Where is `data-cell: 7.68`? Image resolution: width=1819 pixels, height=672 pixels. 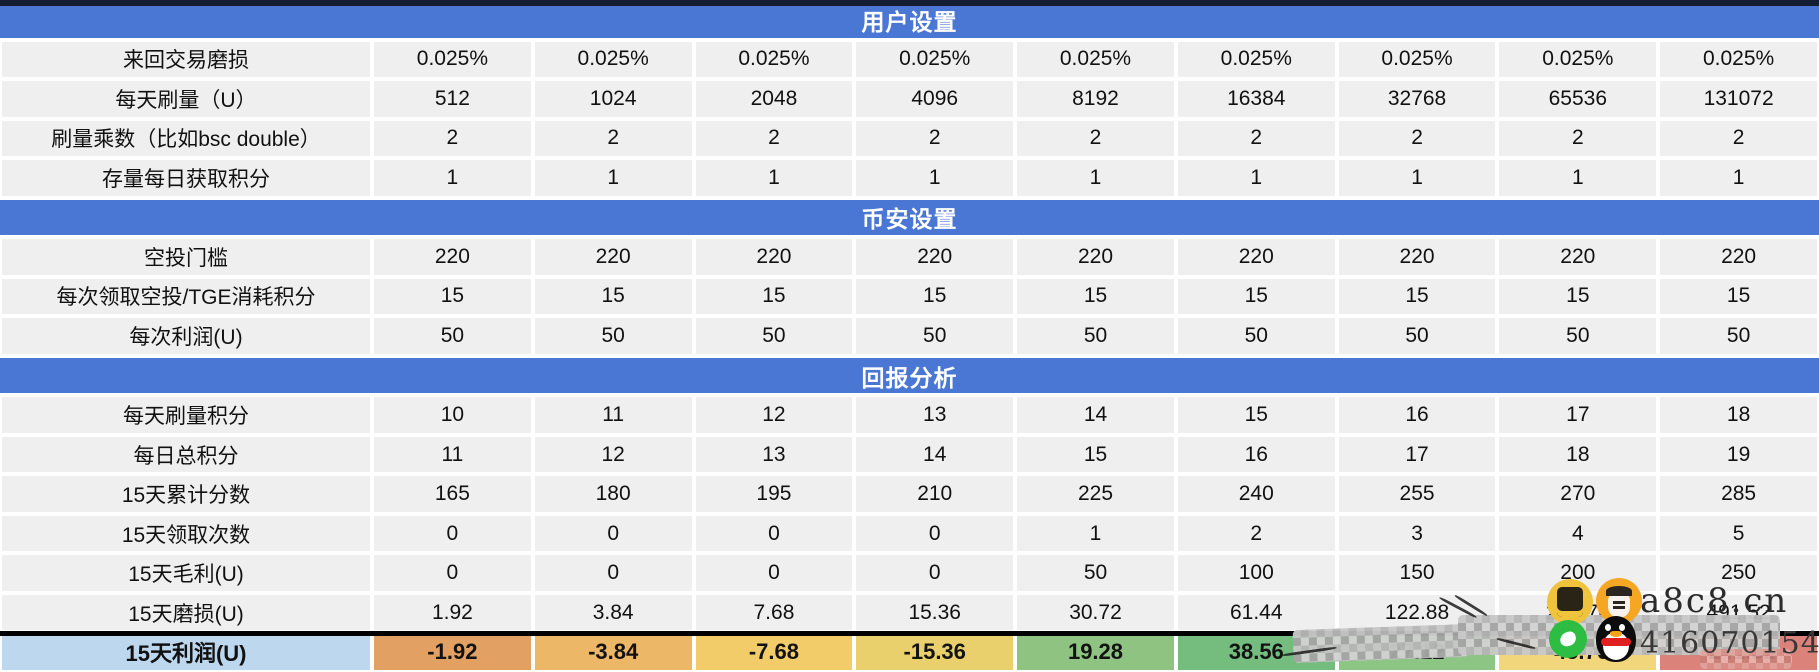
data-cell: 7.68 is located at coordinates (774, 612).